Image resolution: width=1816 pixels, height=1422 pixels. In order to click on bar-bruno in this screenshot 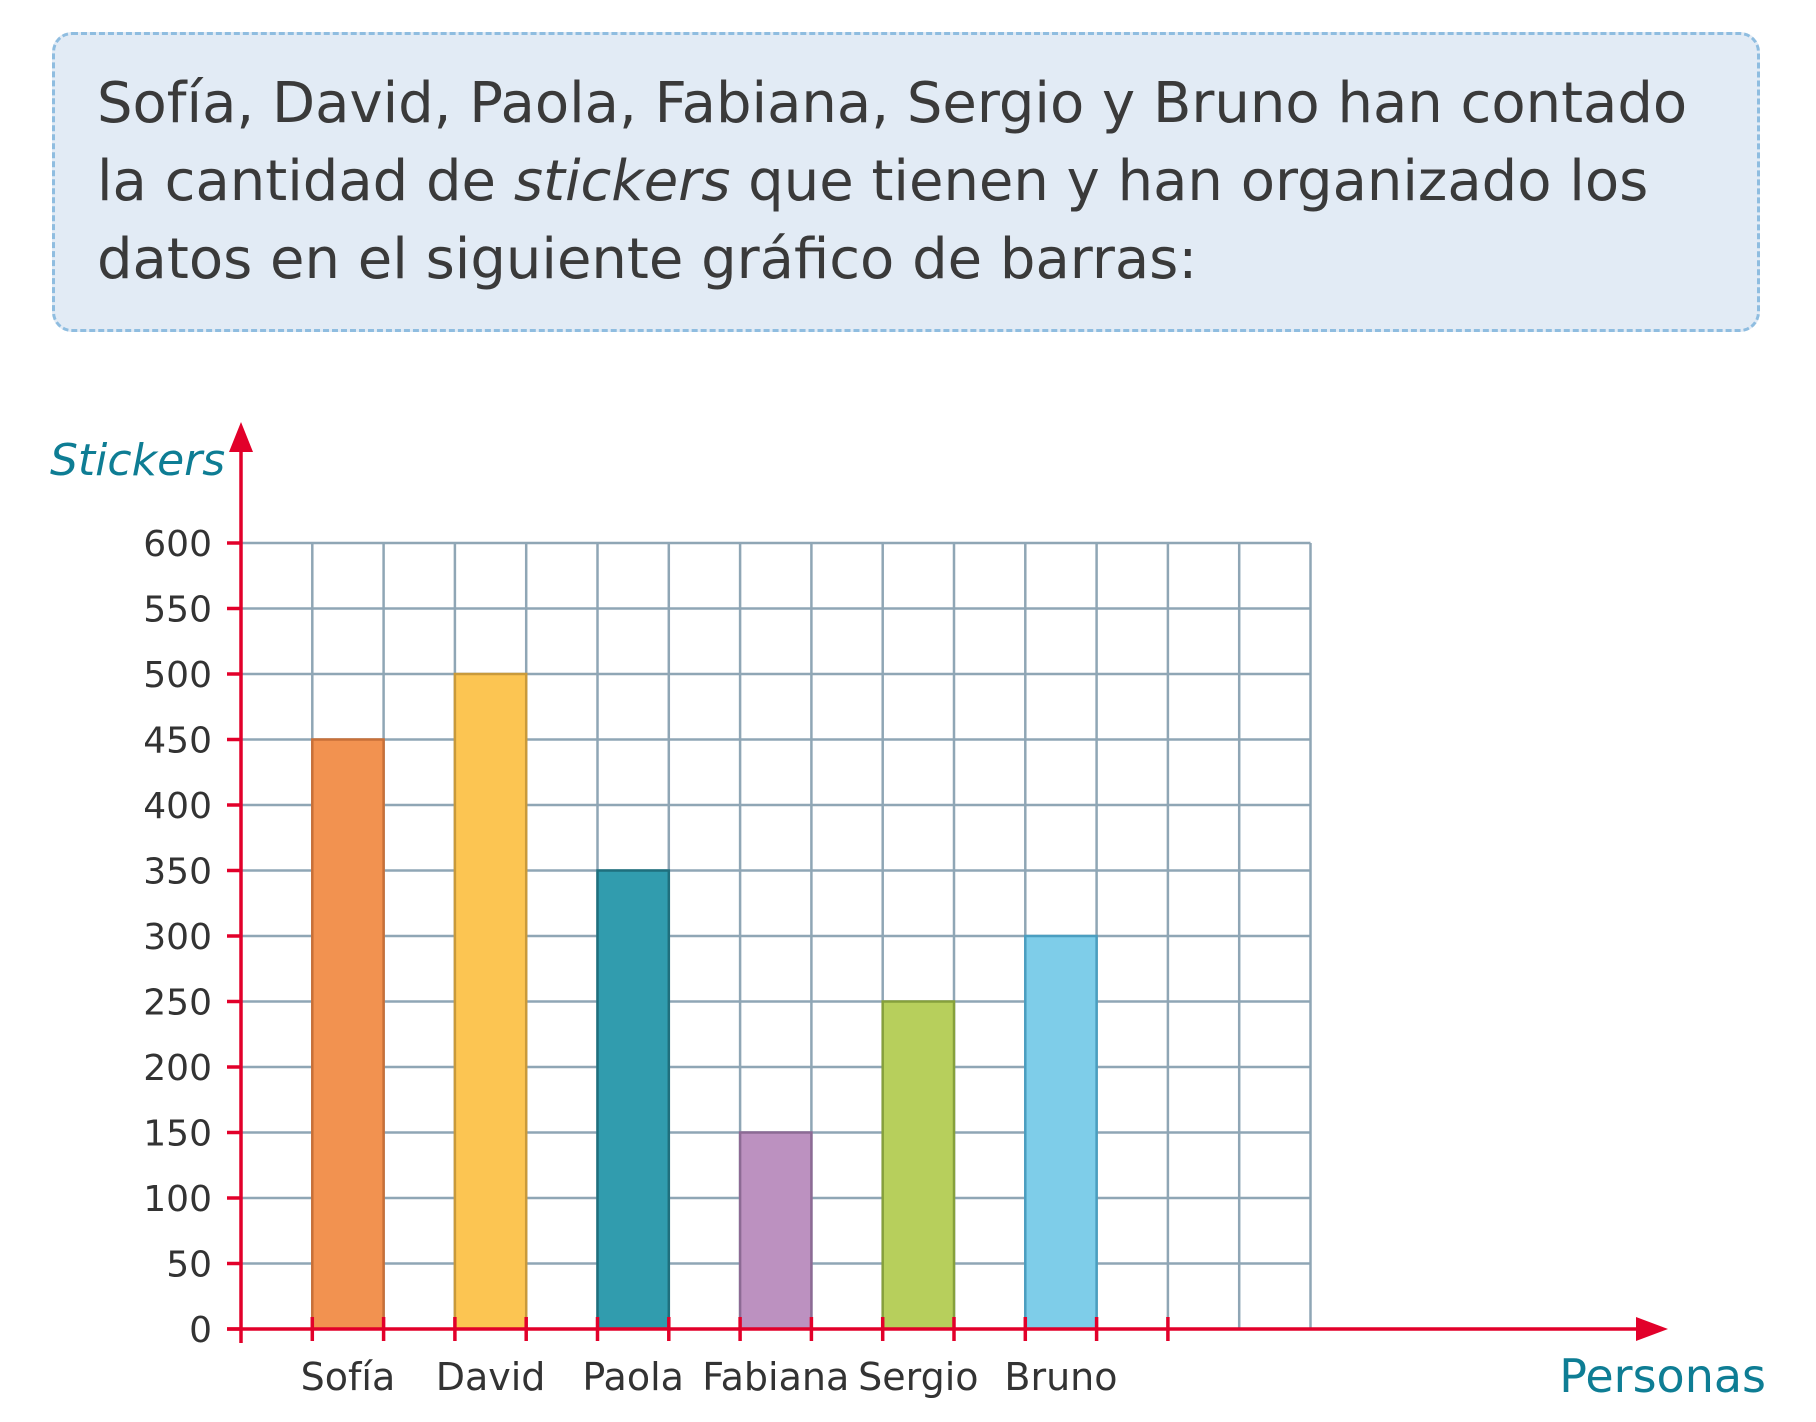, I will do `click(1061, 1132)`.